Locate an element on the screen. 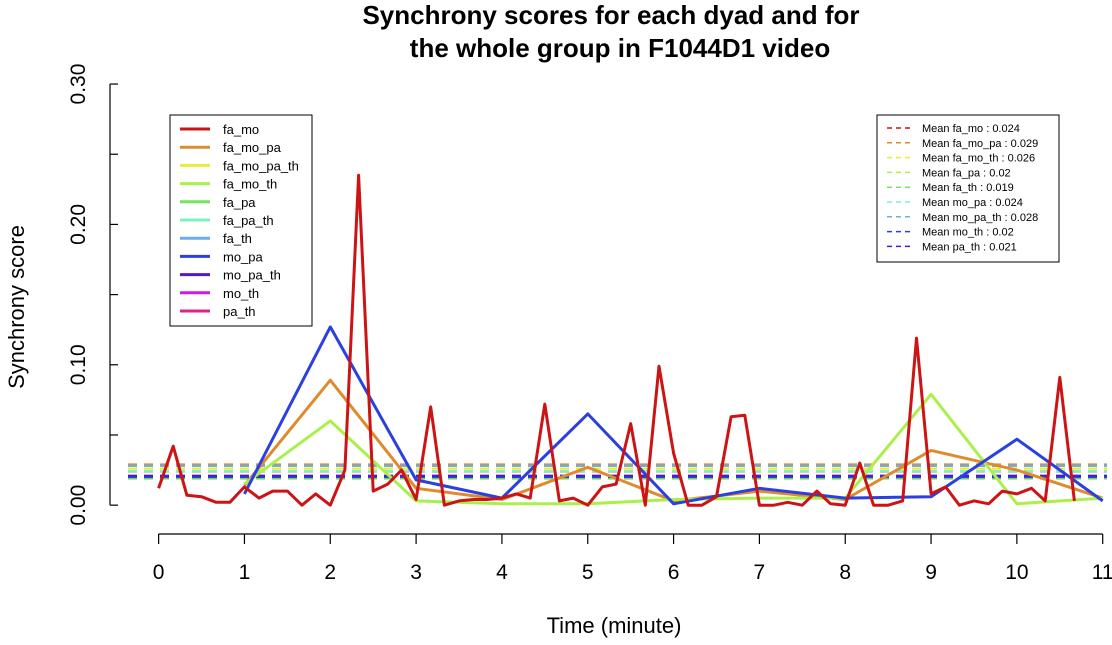  means-legend-box is located at coordinates (968, 188).